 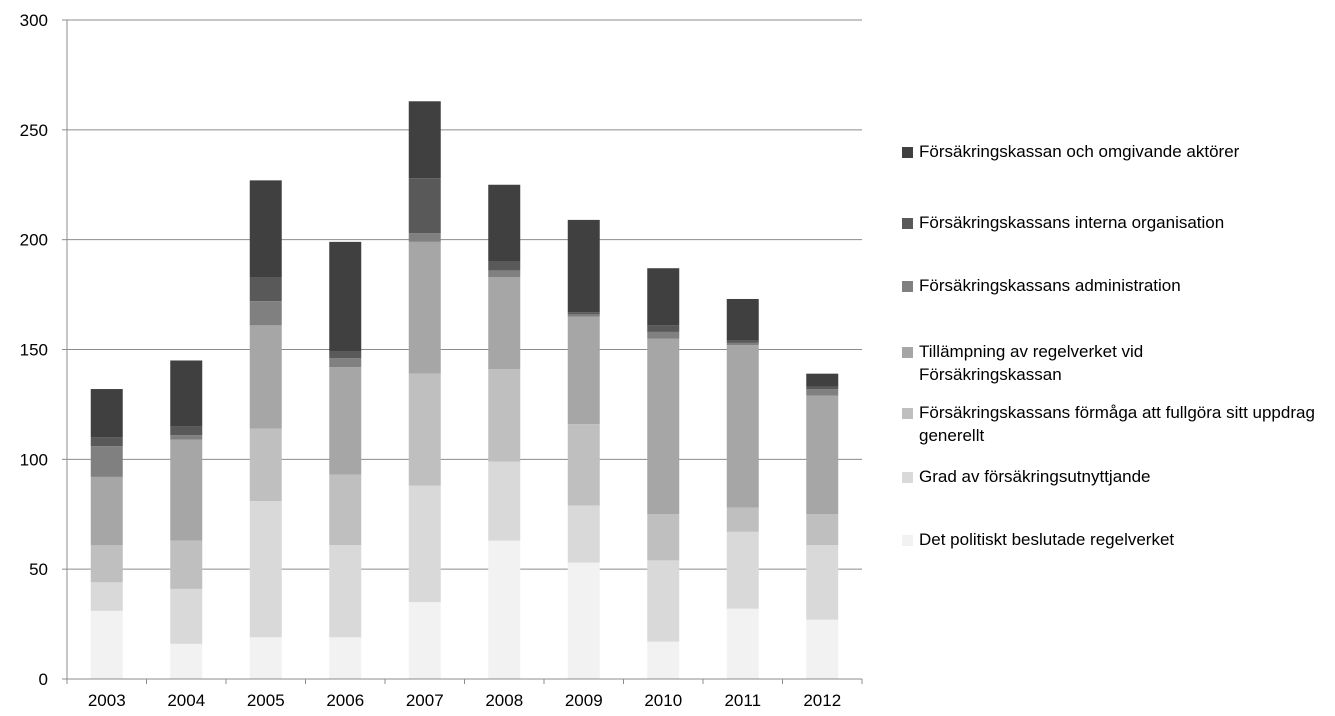 What do you see at coordinates (345, 700) in the screenshot?
I see `x-tick-label: 2006` at bounding box center [345, 700].